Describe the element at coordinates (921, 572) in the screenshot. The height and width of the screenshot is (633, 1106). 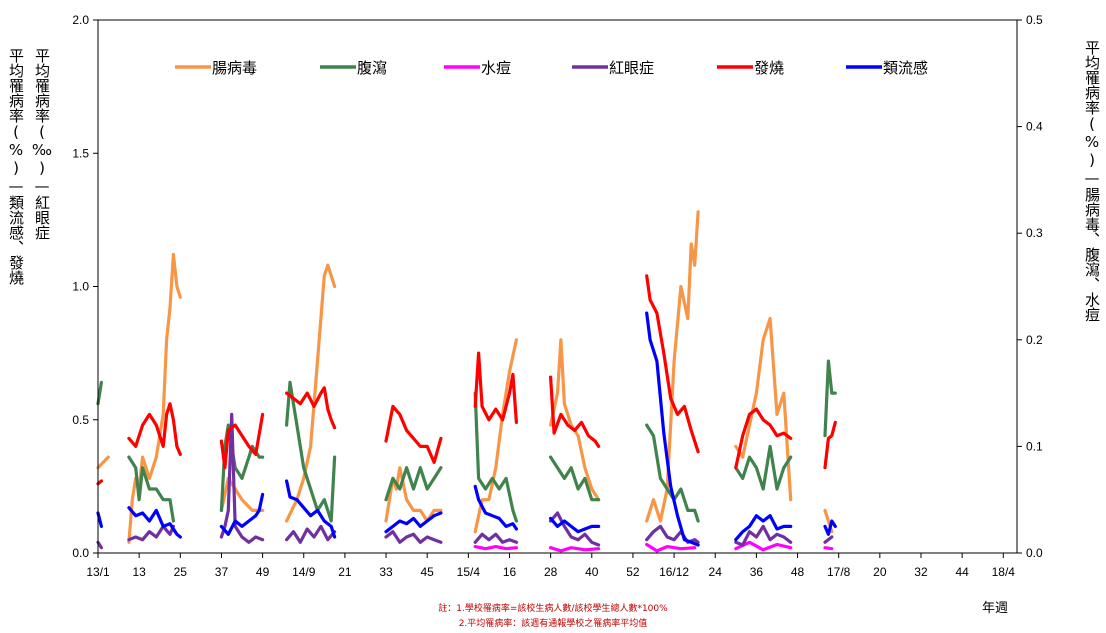
I see `x-tick-label: 32` at that location.